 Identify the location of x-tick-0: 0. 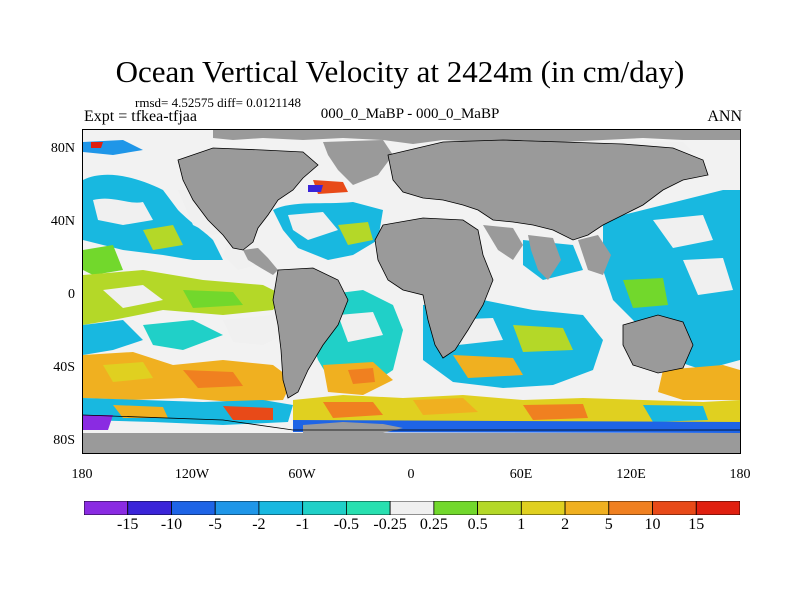
(411, 474).